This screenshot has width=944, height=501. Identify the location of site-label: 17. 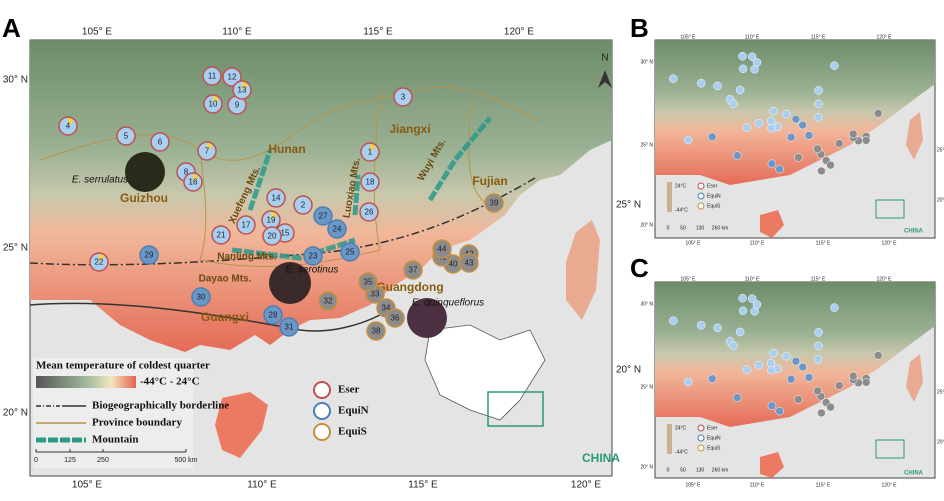
(246, 225).